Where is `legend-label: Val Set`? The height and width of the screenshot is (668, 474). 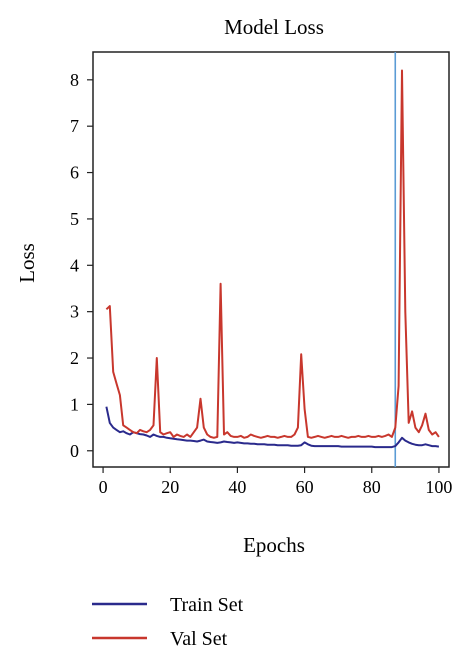 legend-label: Val Set is located at coordinates (199, 639).